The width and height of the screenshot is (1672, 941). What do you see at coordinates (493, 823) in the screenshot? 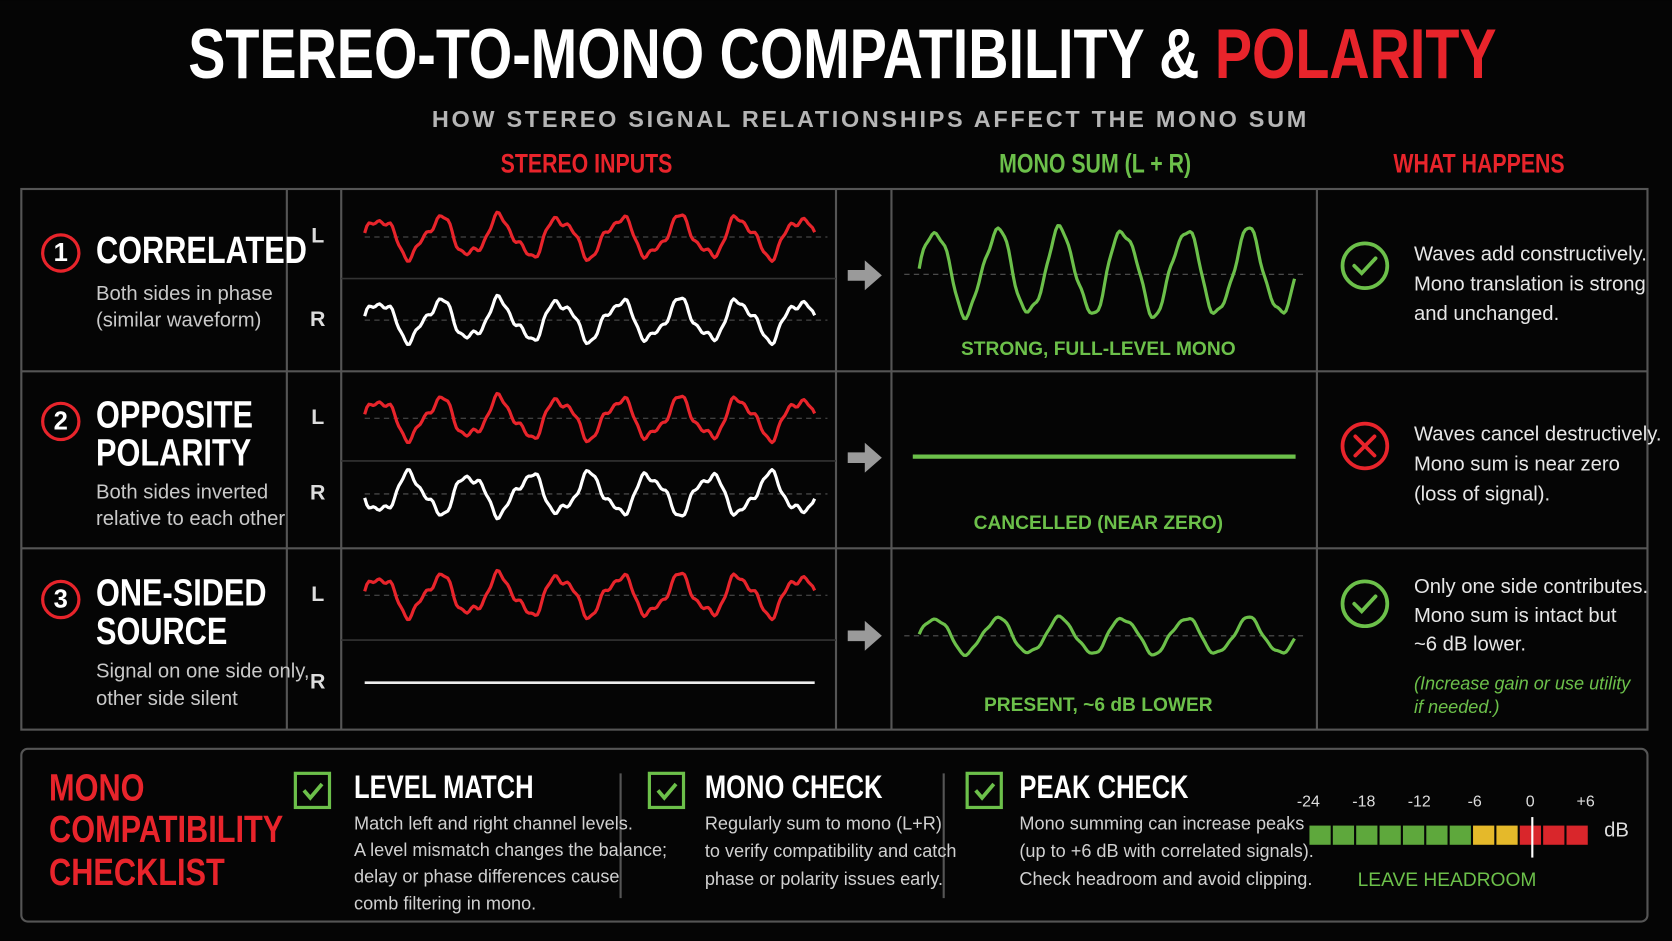
I see `item-line: Match left and right channel levels.` at bounding box center [493, 823].